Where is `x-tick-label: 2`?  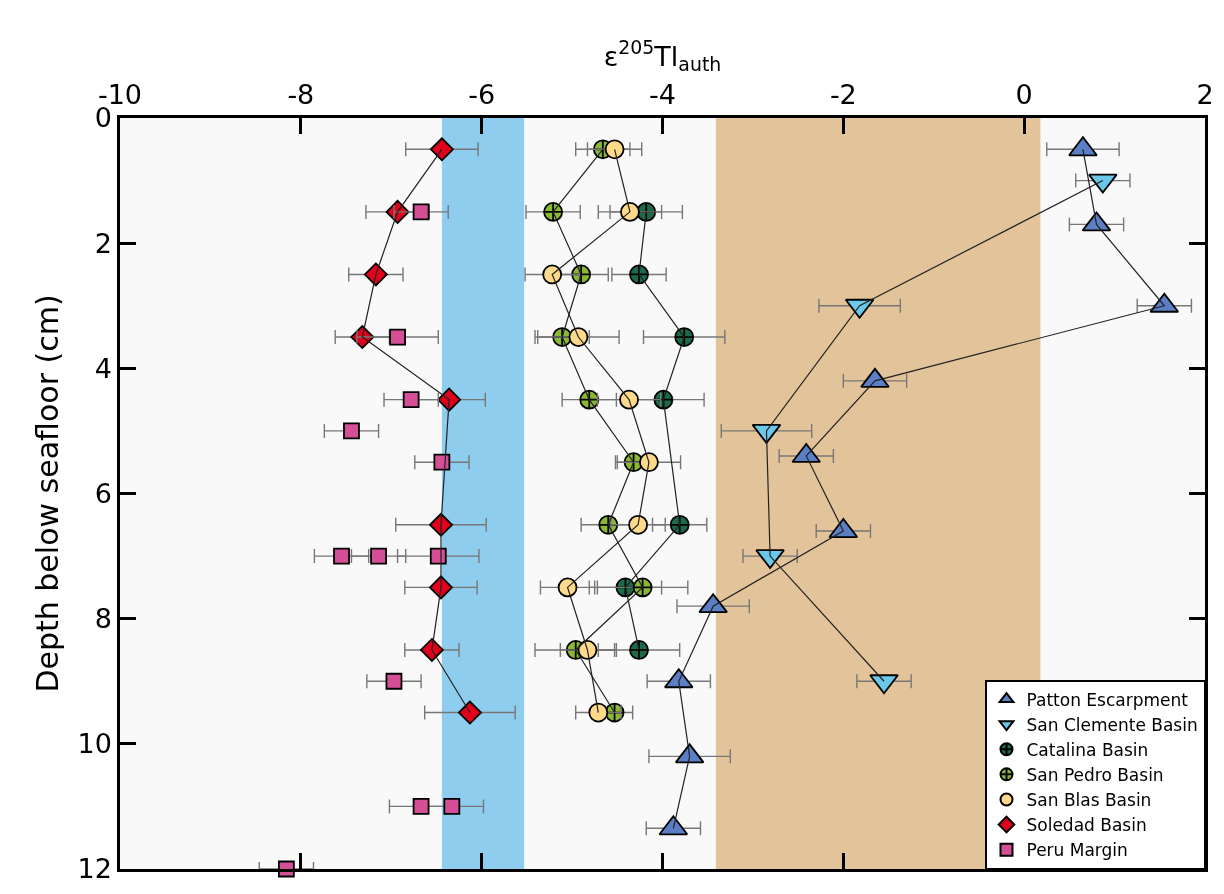
x-tick-label: 2 is located at coordinates (1205, 95).